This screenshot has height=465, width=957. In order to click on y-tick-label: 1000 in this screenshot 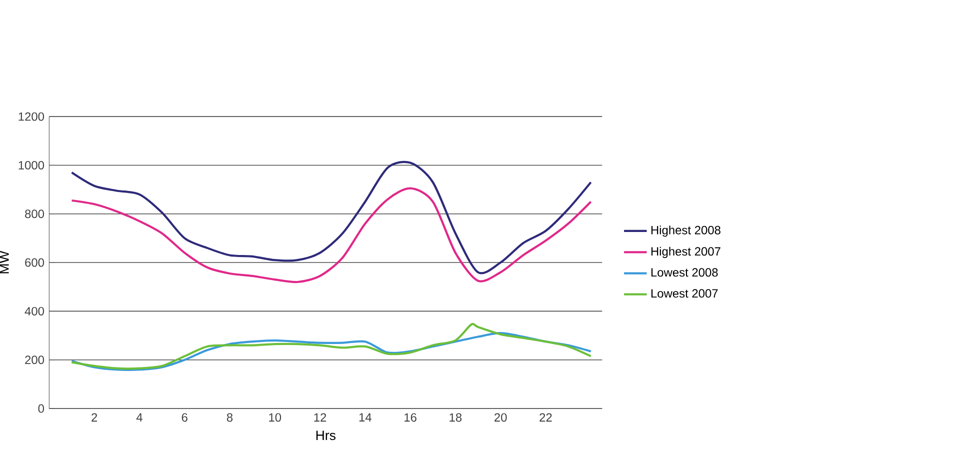, I will do `click(31, 165)`.